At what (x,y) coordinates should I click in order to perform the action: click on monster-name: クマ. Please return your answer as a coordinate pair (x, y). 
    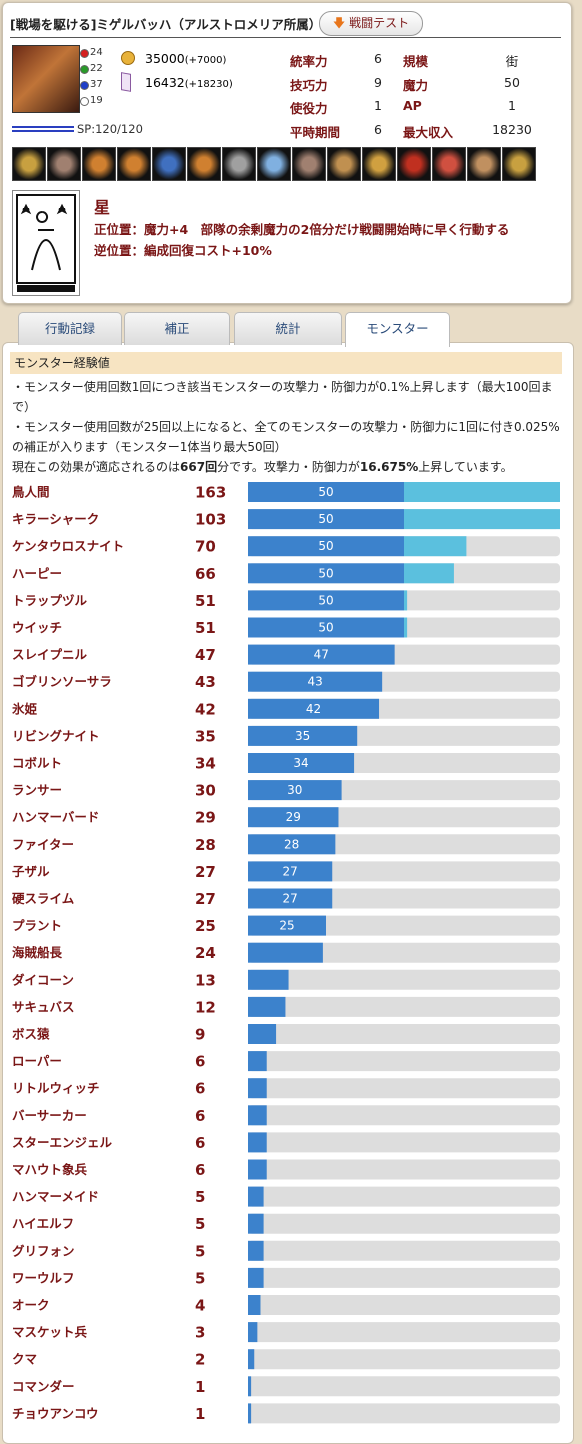
    Looking at the image, I should click on (24, 1359).